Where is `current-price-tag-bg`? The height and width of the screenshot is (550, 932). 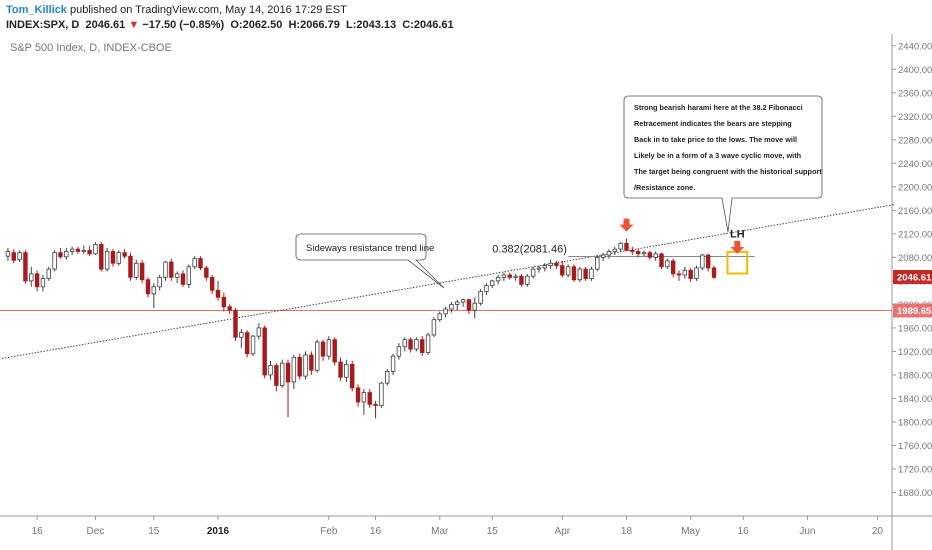 current-price-tag-bg is located at coordinates (912, 276).